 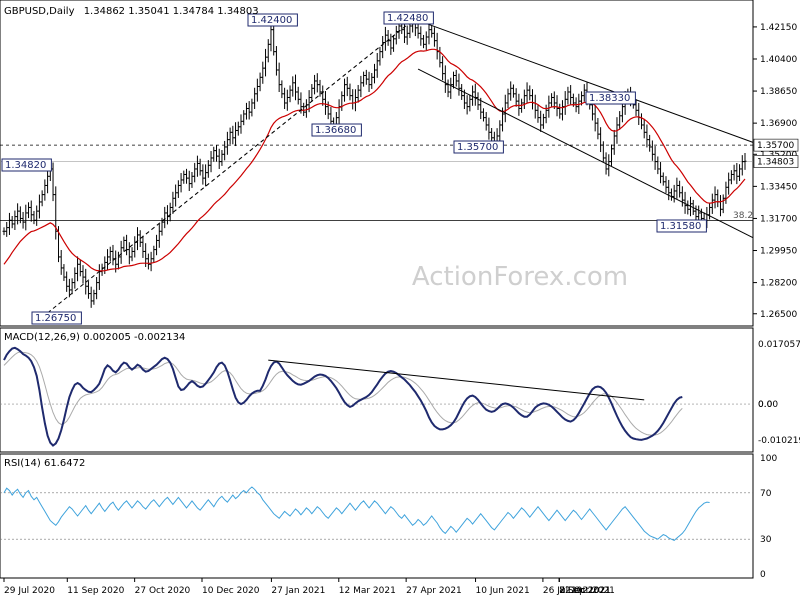 I want to click on level-label: 1.36680, so click(x=336, y=130).